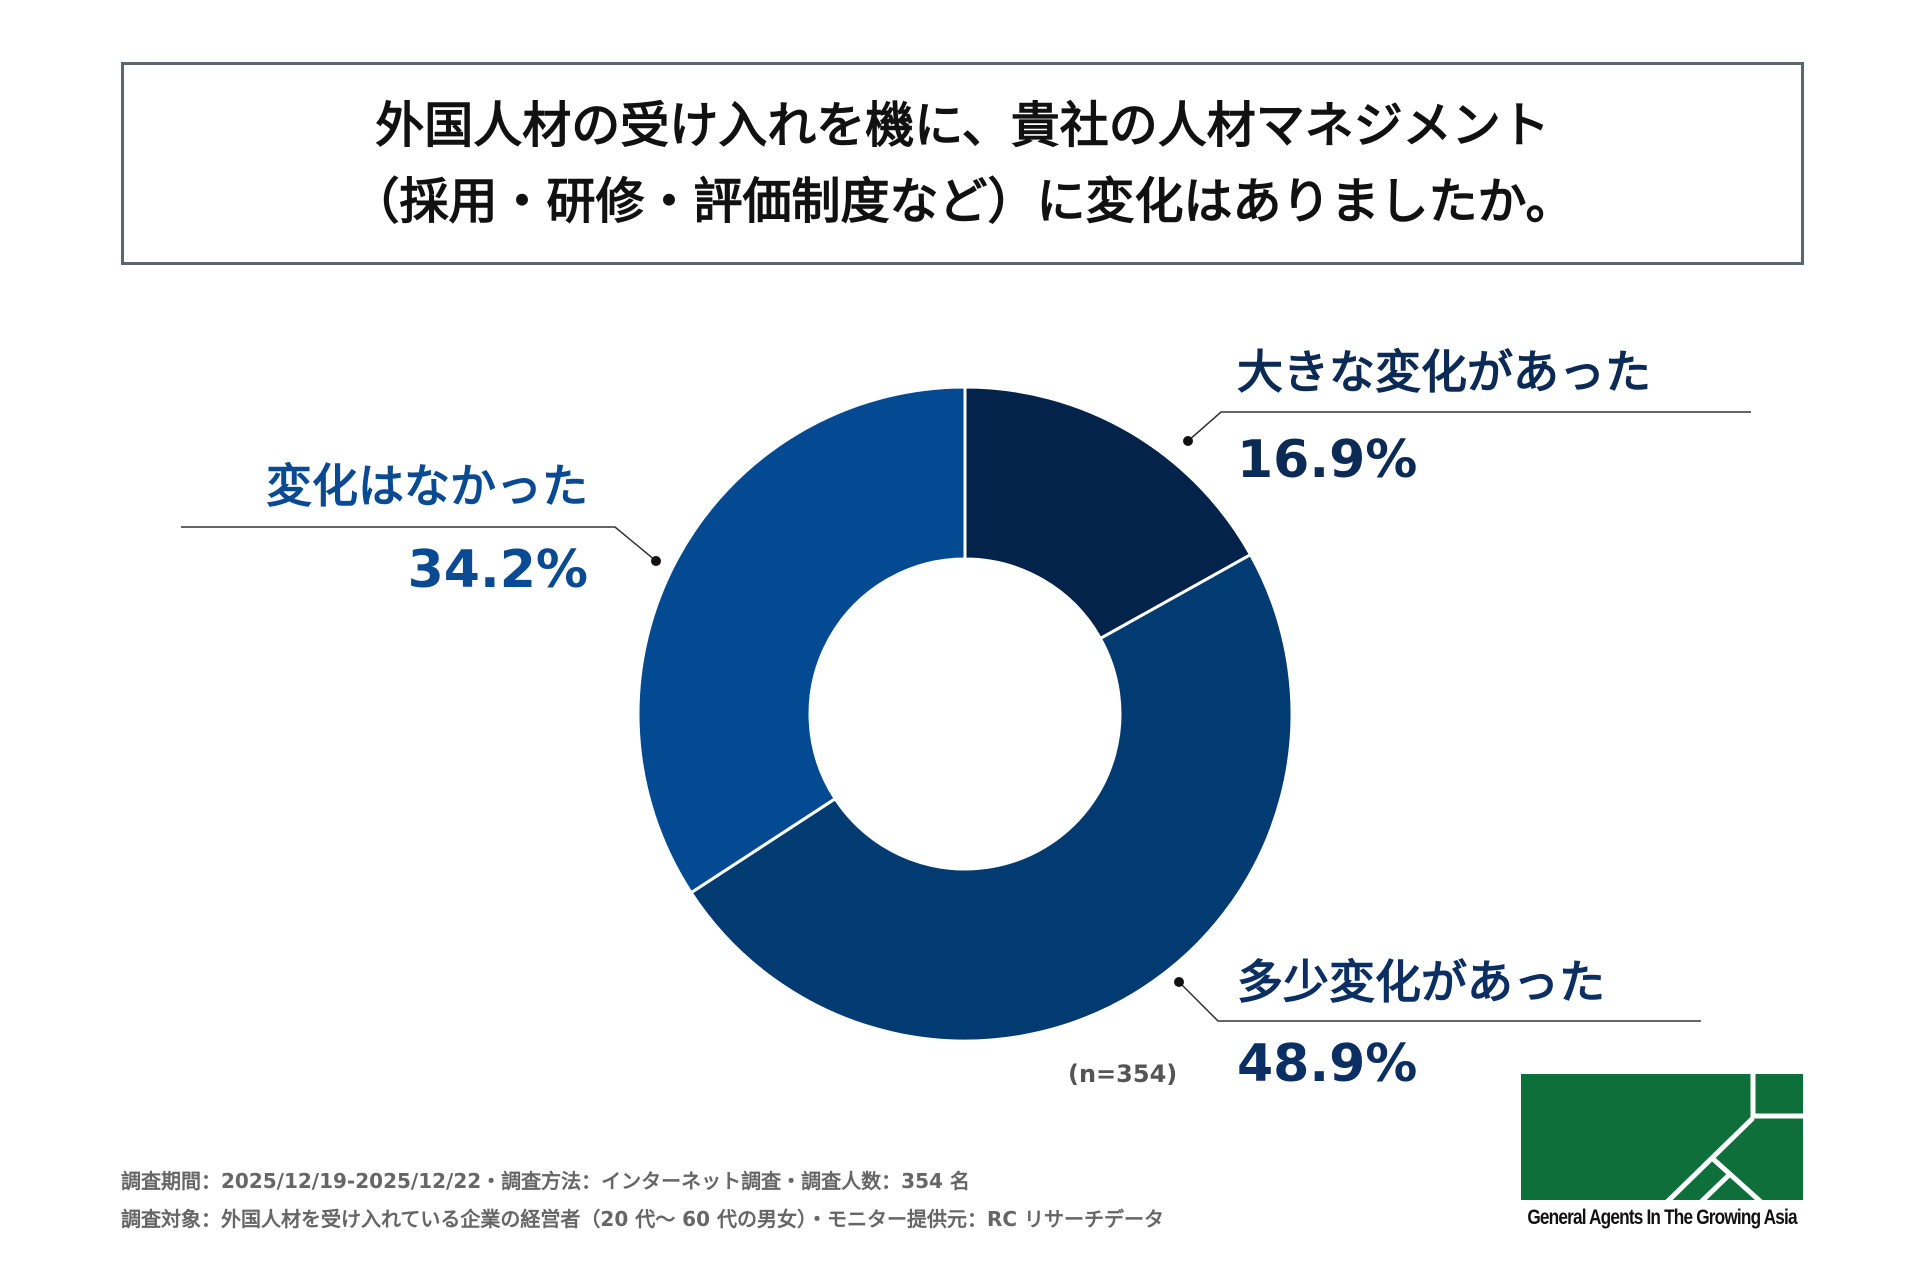 Image resolution: width=1920 pixels, height=1280 pixels. What do you see at coordinates (1327, 1064) in the screenshot?
I see `value-some-change: 48.9%` at bounding box center [1327, 1064].